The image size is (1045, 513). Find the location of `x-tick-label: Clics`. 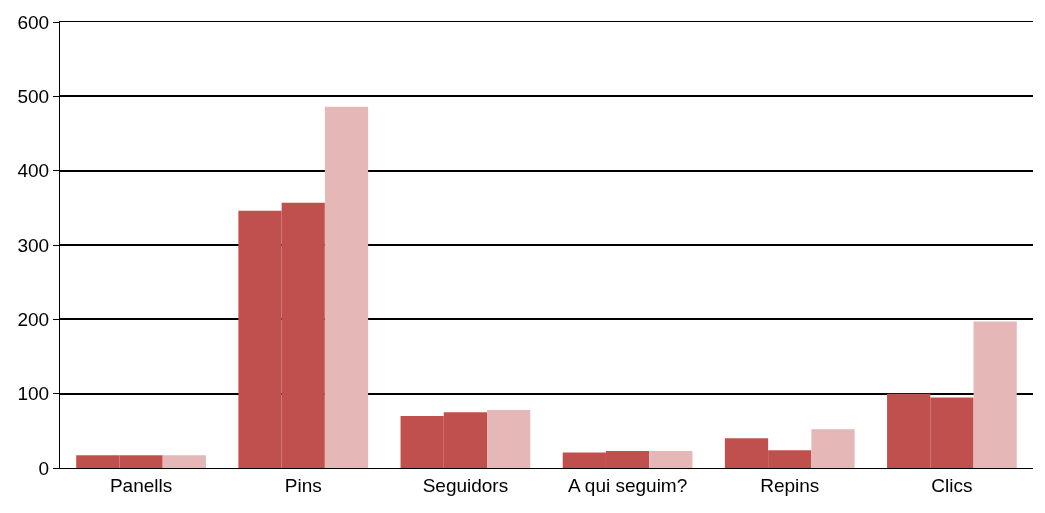

x-tick-label: Clics is located at coordinates (952, 485).